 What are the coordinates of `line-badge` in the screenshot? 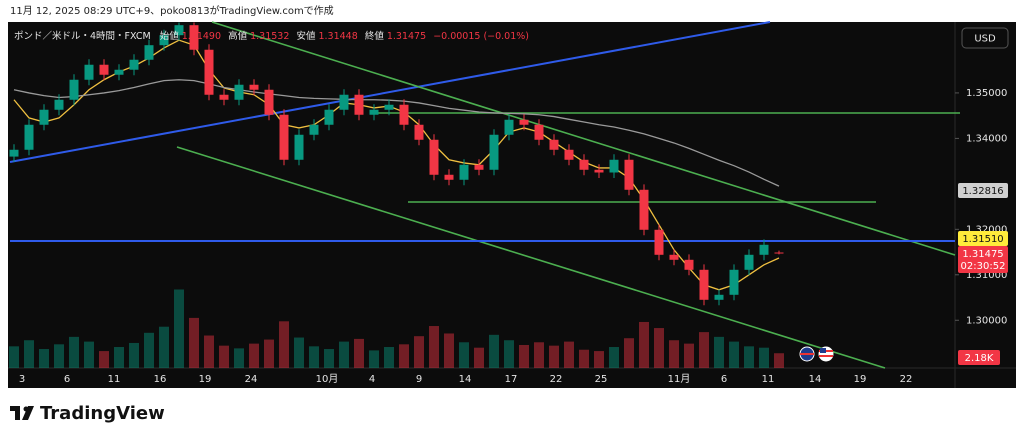 It's located at (983, 238).